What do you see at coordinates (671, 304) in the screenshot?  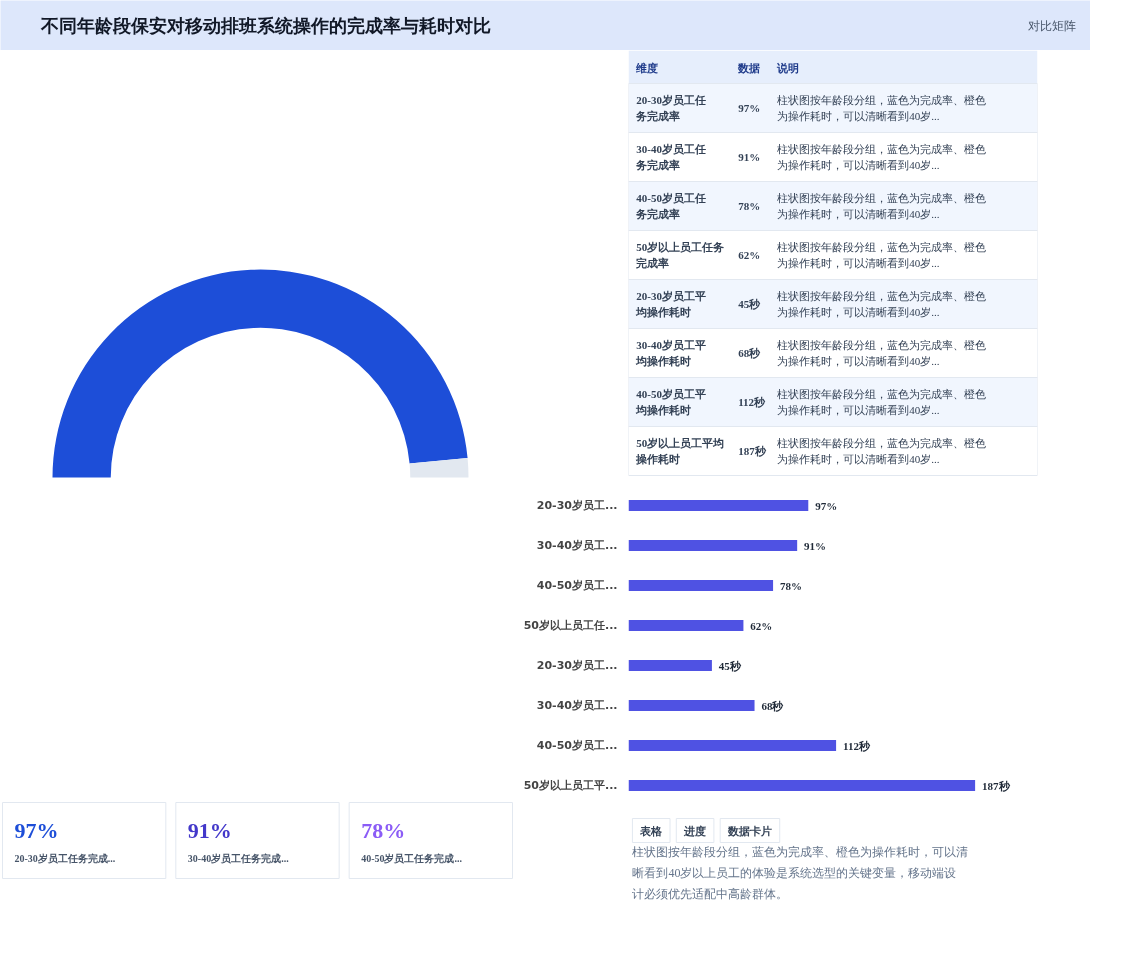 I see `category-label: 20-30岁员工平均操作耗时` at bounding box center [671, 304].